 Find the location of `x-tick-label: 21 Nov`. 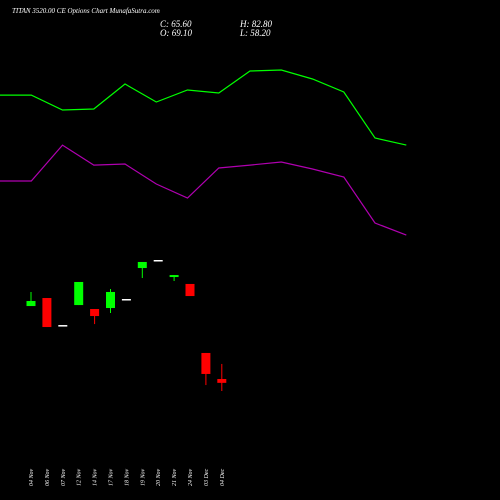

x-tick-label: 21 Nov is located at coordinates (175, 477).